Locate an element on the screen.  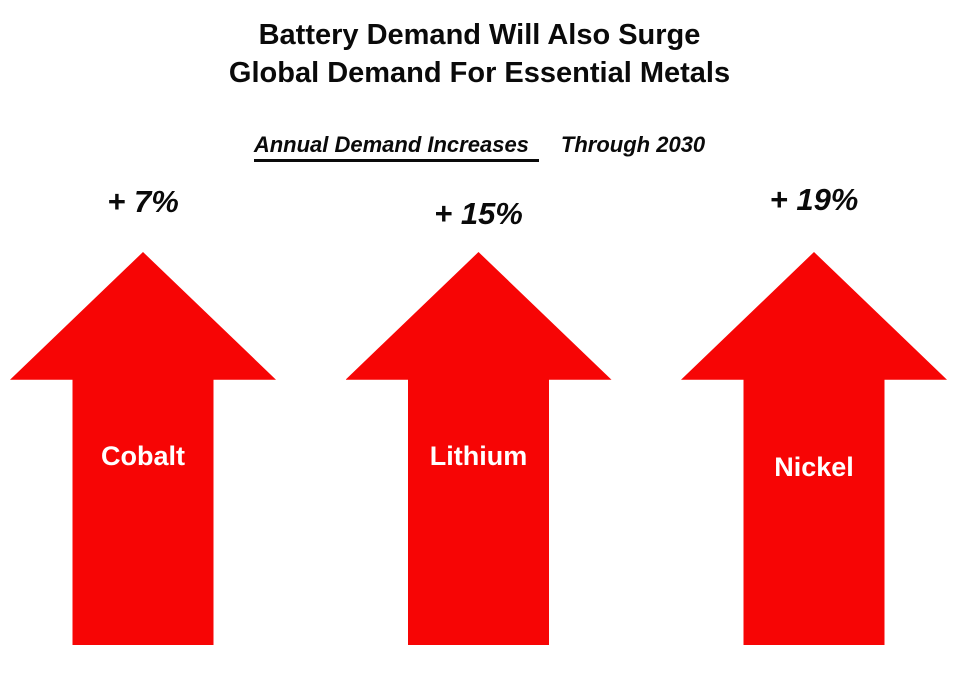
subtitle: Annual Demand Increases Through 2030 is located at coordinates (479, 147).